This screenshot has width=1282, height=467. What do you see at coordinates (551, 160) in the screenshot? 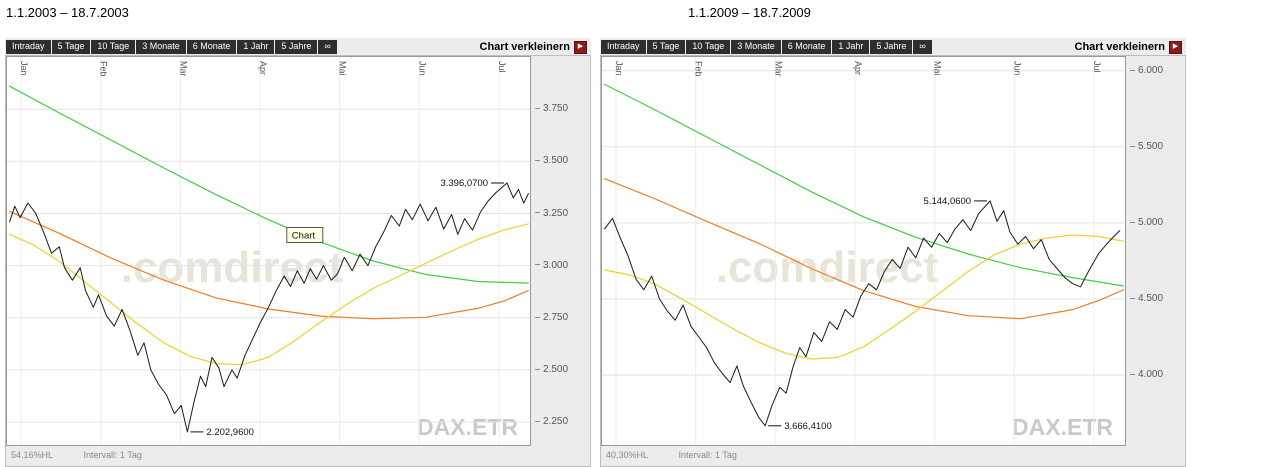
I see `y-axis-label: 3.500` at bounding box center [551, 160].